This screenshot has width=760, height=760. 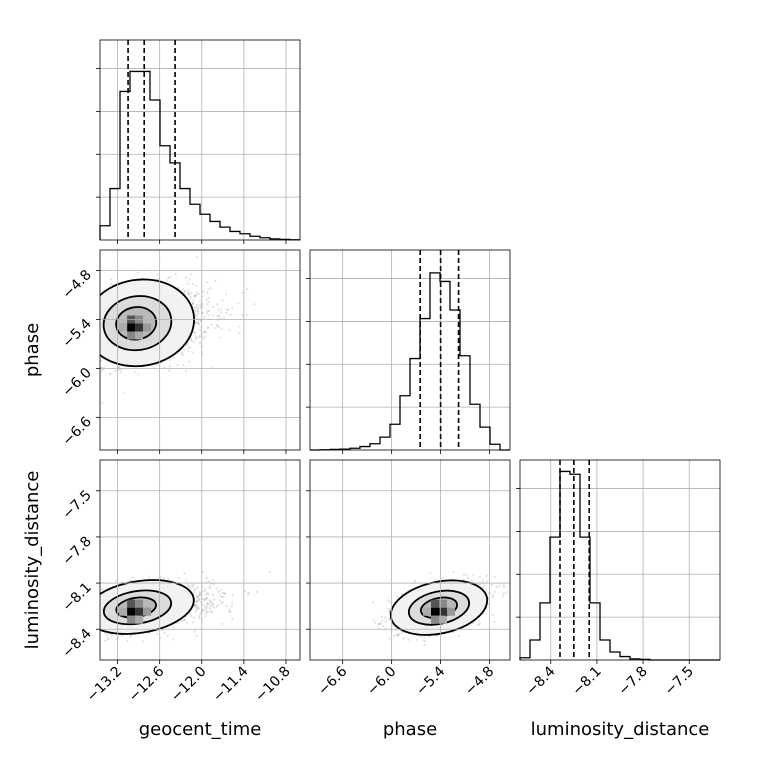 I want to click on histogram-geocent_time, so click(x=199, y=155).